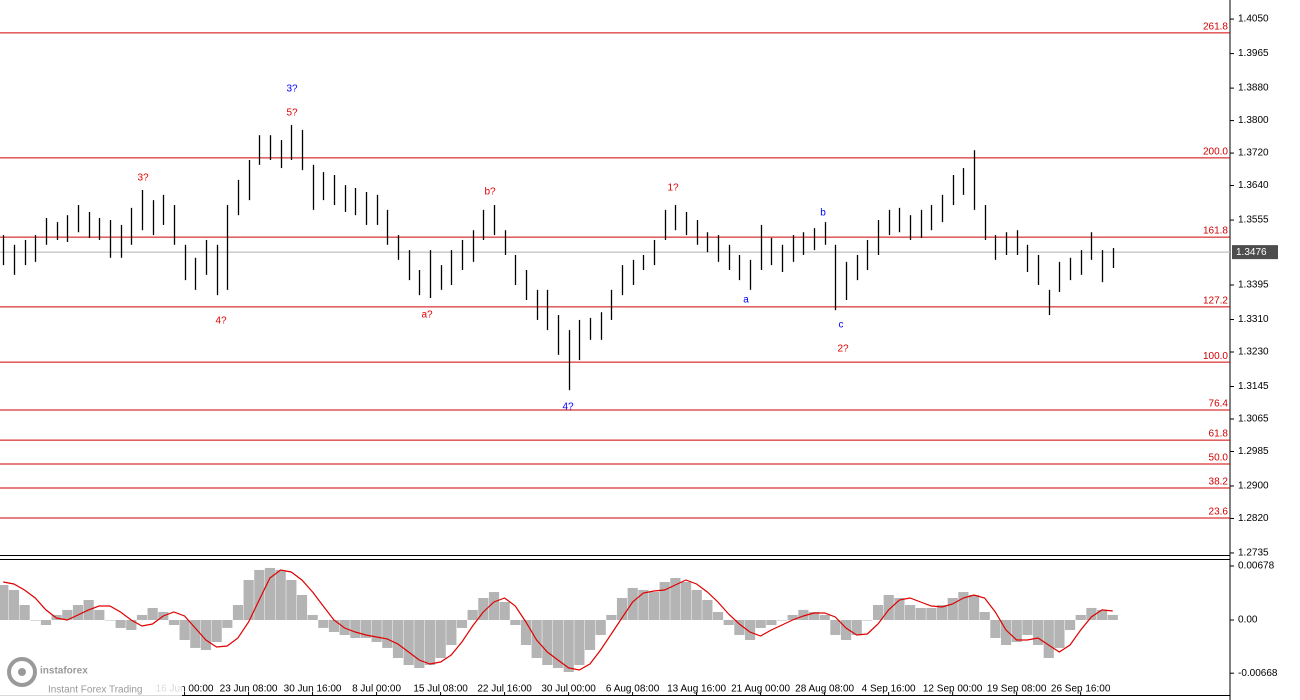 The image size is (1300, 700). I want to click on y-tick-label: 1.2900, so click(1253, 486).